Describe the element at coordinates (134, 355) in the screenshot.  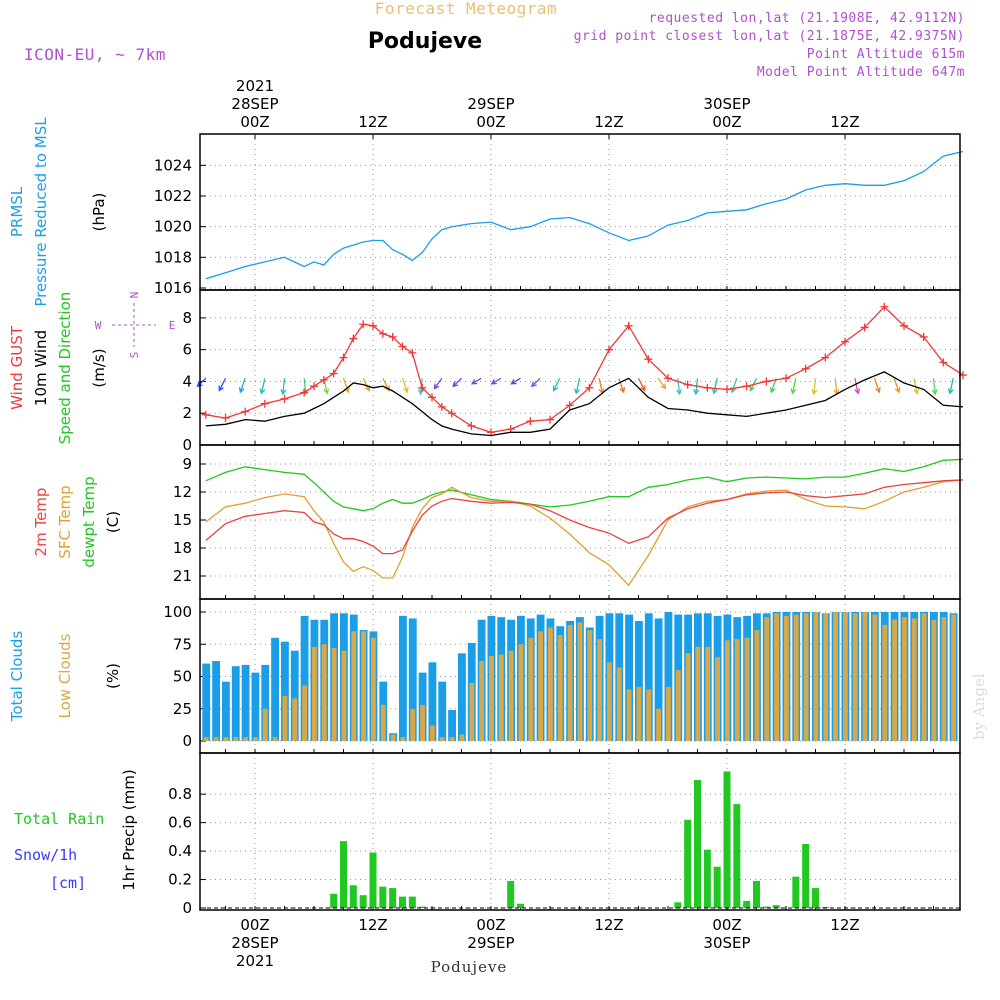
I see `compass-letter: S` at that location.